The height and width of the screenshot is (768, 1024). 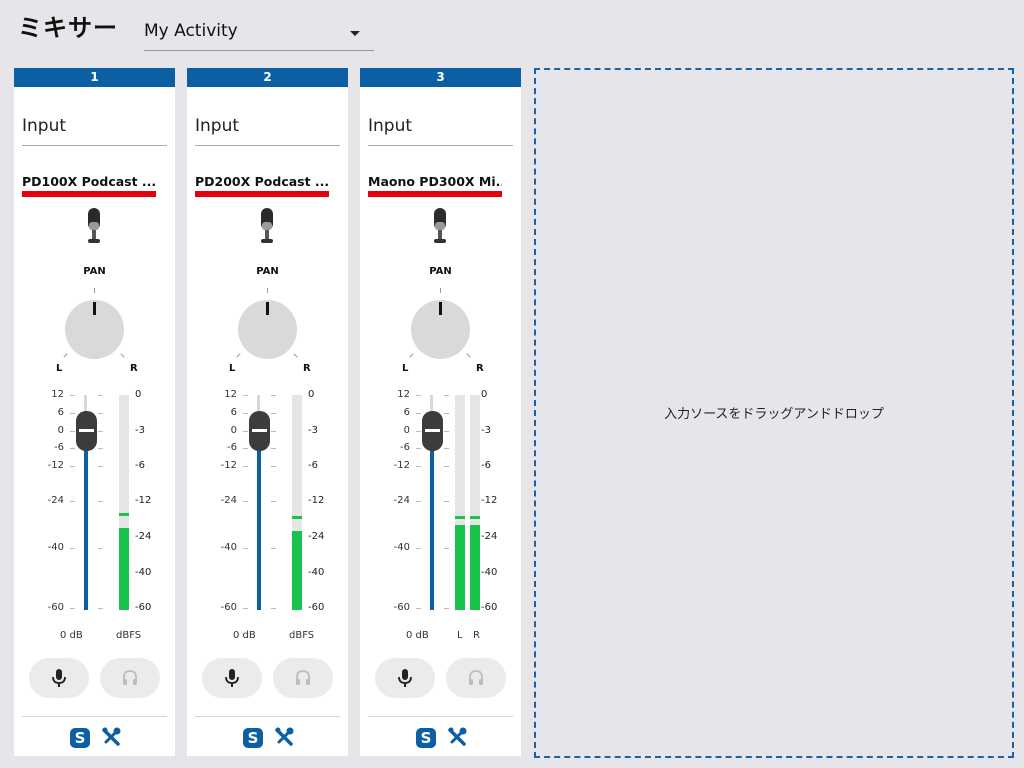 I want to click on activity-dropdown: My Activity, so click(x=259, y=33).